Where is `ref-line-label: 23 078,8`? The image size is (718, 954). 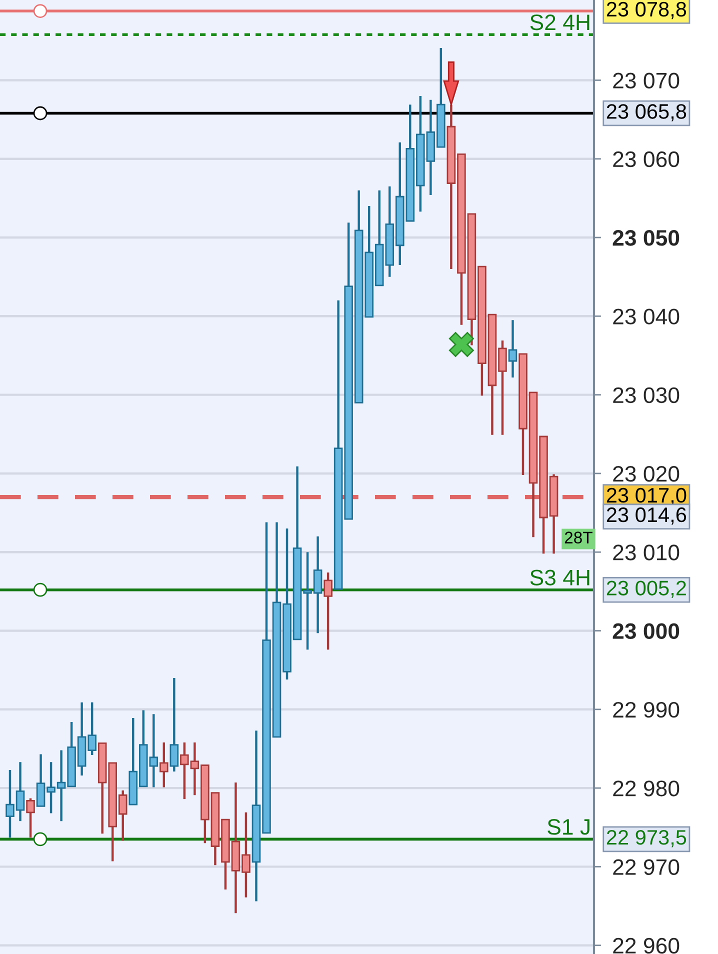
ref-line-label: 23 078,8 is located at coordinates (646, 11).